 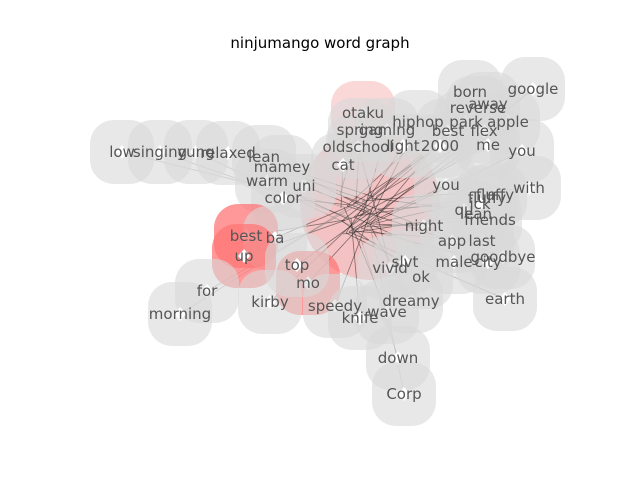 What do you see at coordinates (387, 312) in the screenshot?
I see `node-label: wave` at bounding box center [387, 312].